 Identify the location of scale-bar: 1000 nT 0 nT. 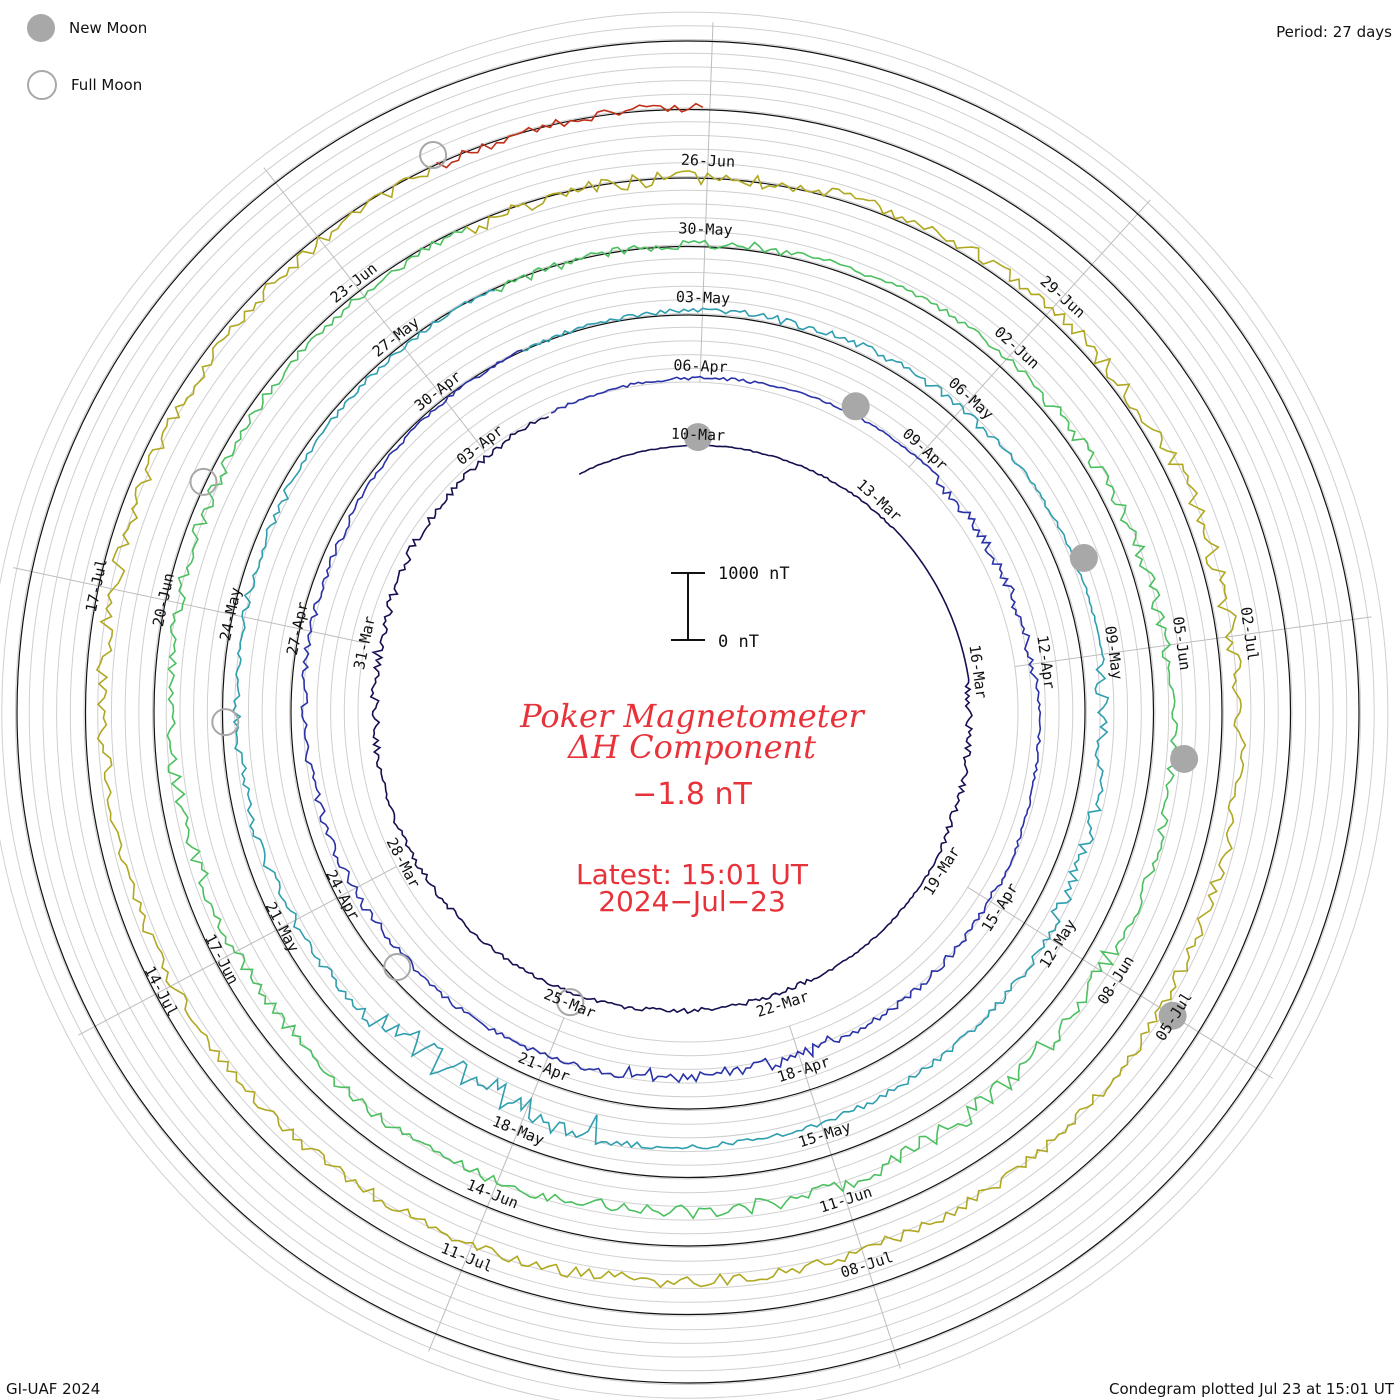
(730, 608).